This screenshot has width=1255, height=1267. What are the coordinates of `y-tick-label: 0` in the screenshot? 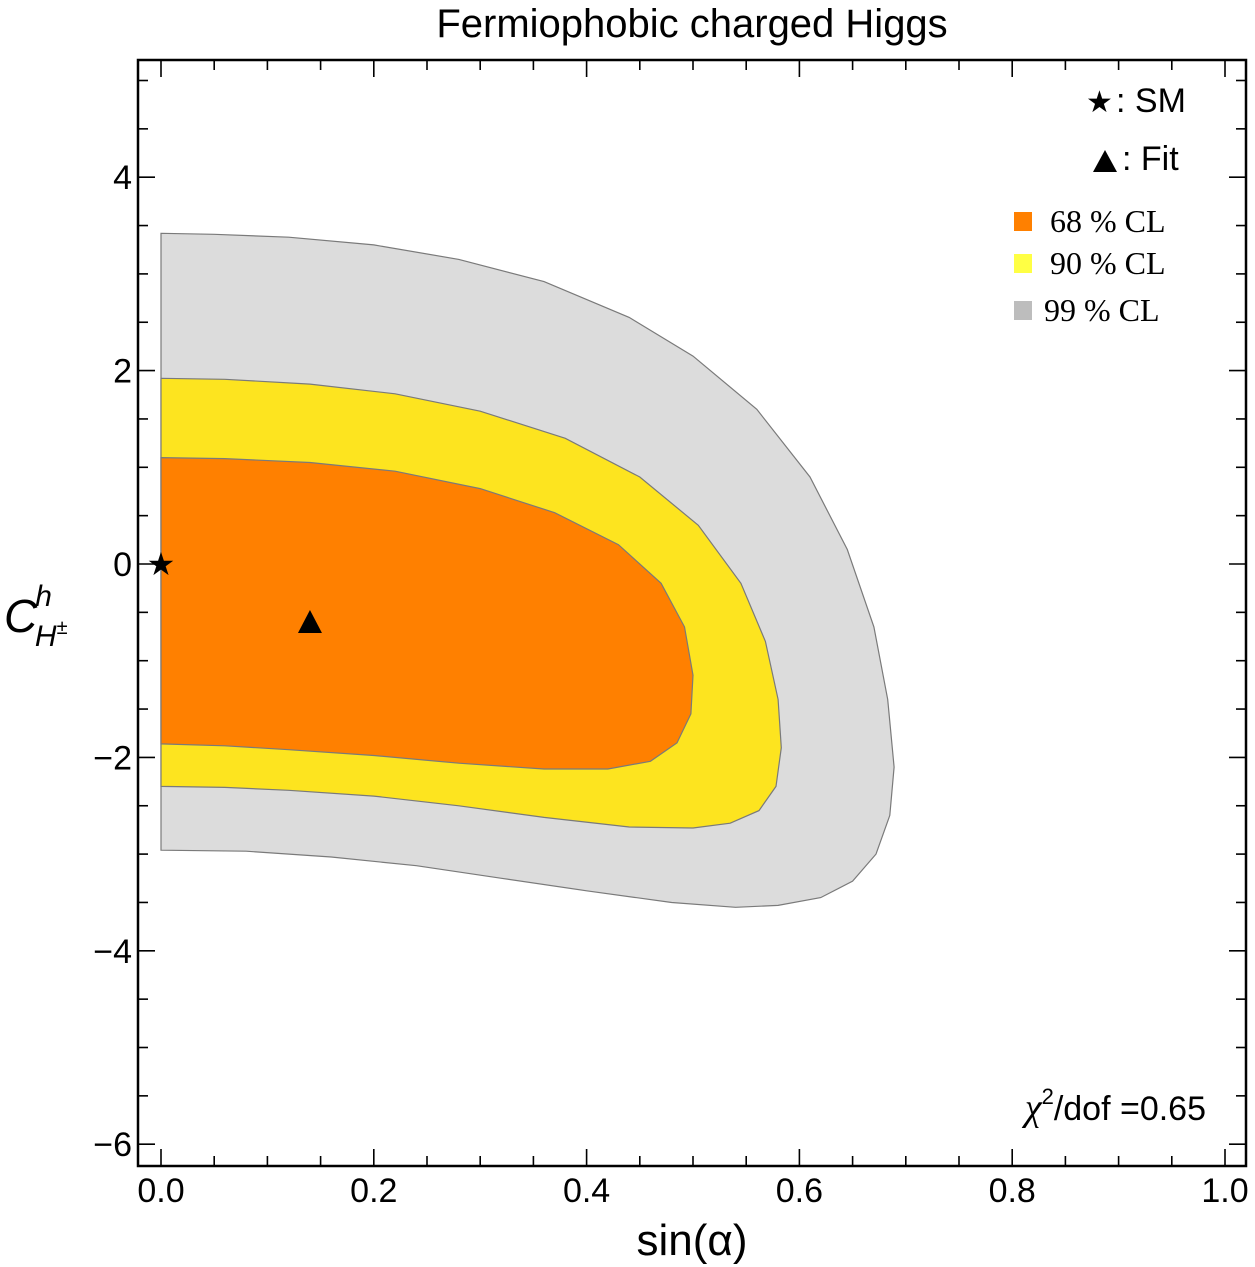 It's located at (122, 565).